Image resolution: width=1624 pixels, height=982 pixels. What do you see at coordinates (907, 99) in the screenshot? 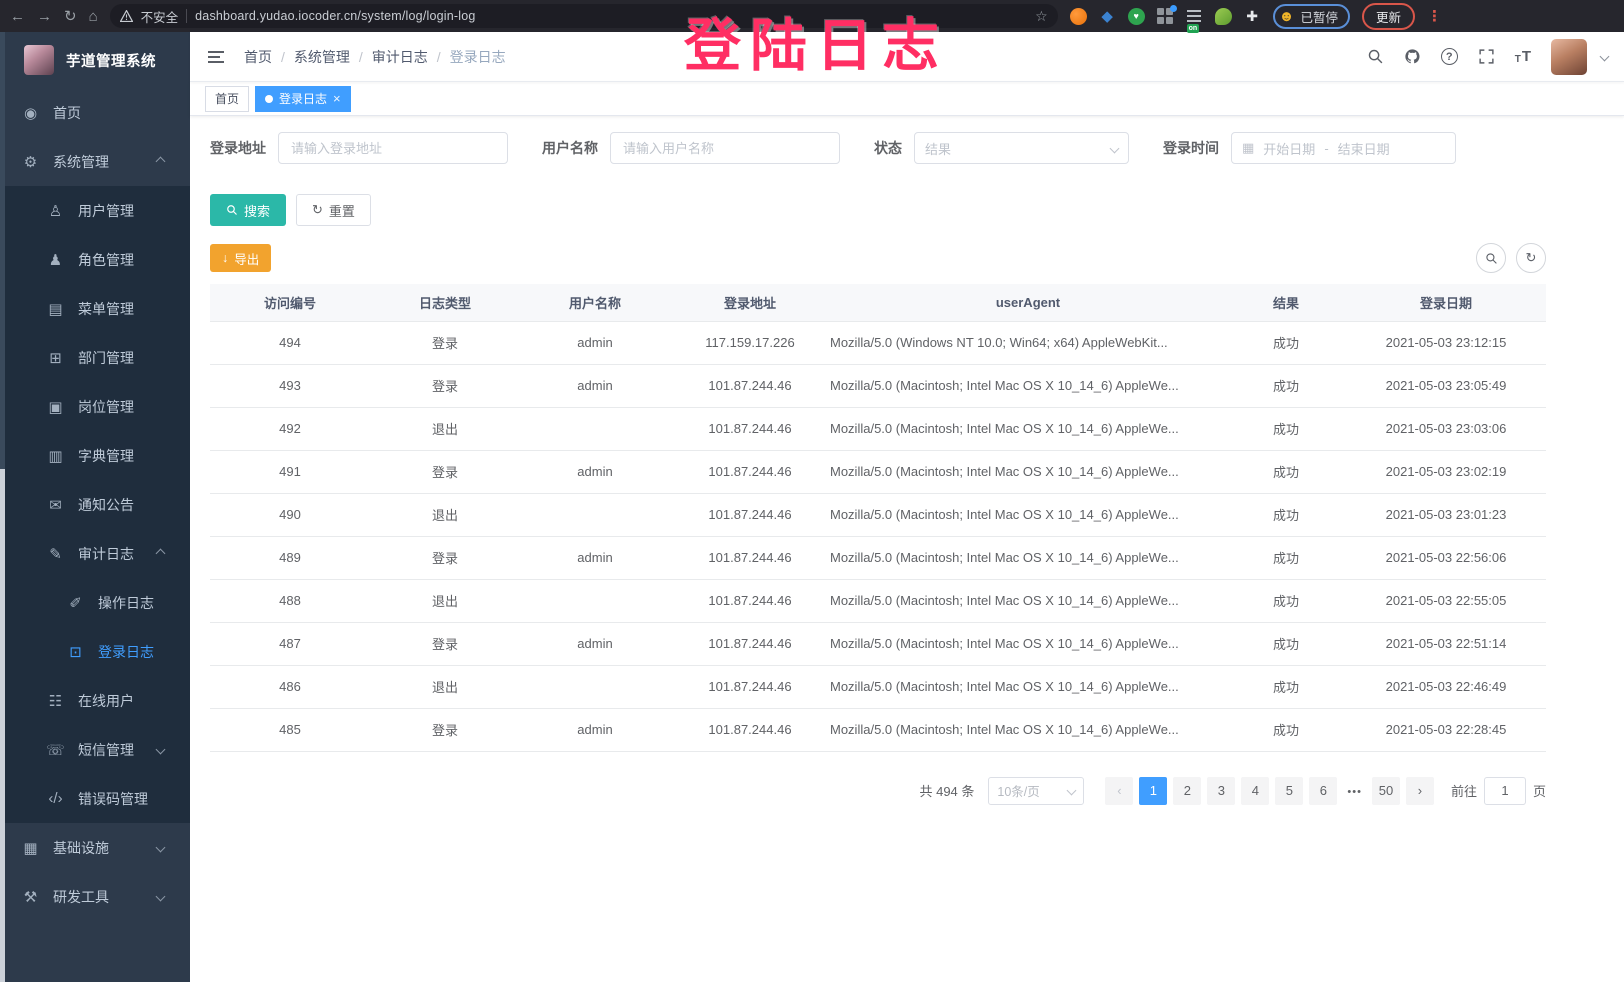
I see `tags-view: 首页 登录日志 ×` at bounding box center [907, 99].